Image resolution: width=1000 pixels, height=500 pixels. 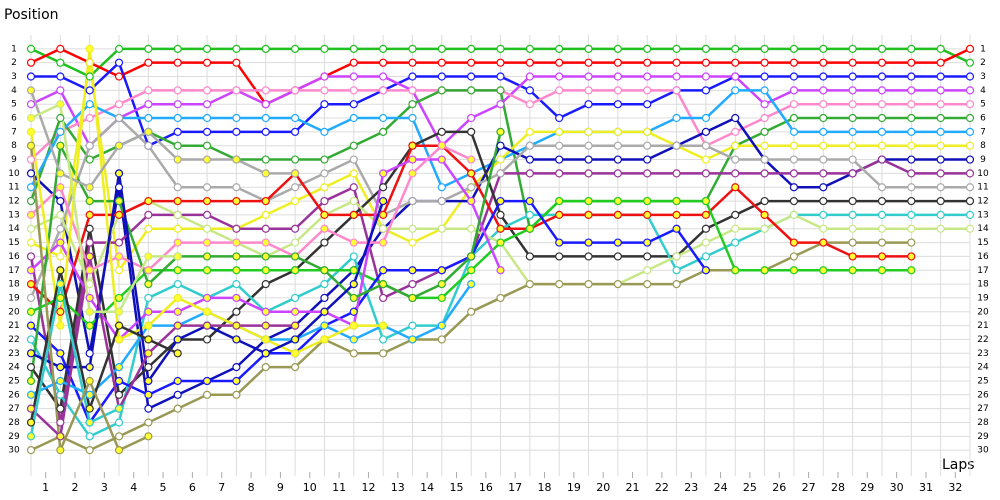 What do you see at coordinates (104, 208) in the screenshot?
I see `series-line` at bounding box center [104, 208].